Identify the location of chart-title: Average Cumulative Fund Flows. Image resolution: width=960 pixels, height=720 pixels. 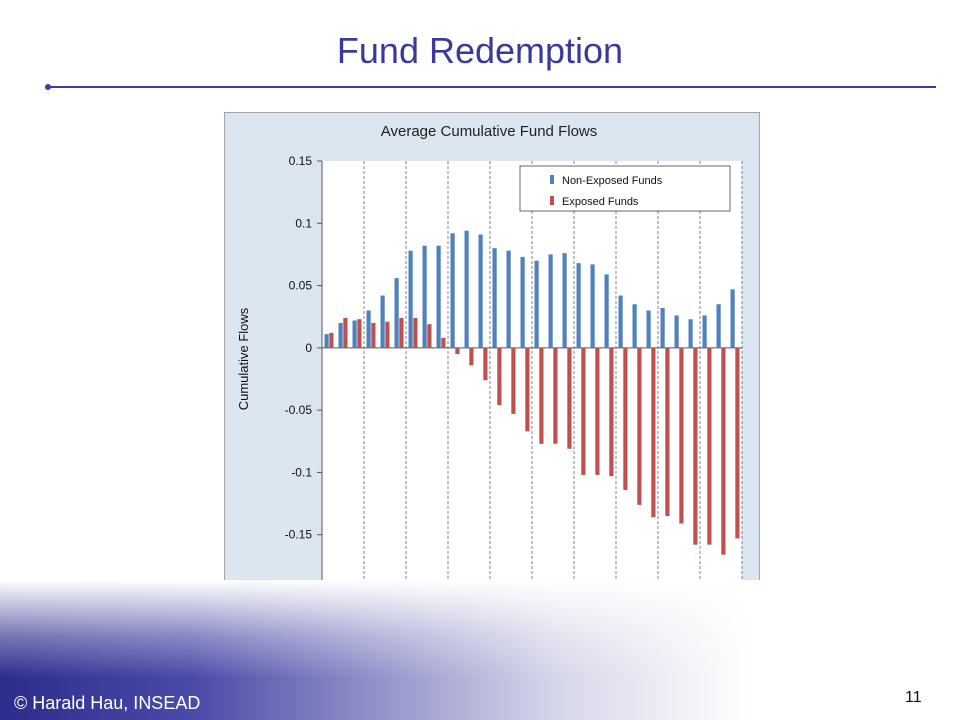
(489, 131).